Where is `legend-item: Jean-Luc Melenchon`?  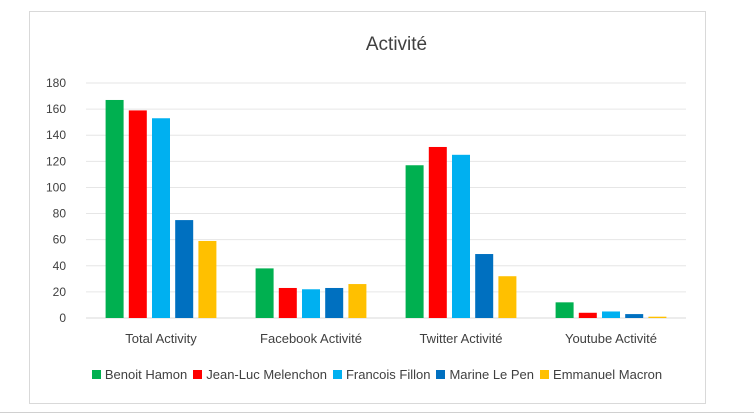 legend-item: Jean-Luc Melenchon is located at coordinates (260, 374).